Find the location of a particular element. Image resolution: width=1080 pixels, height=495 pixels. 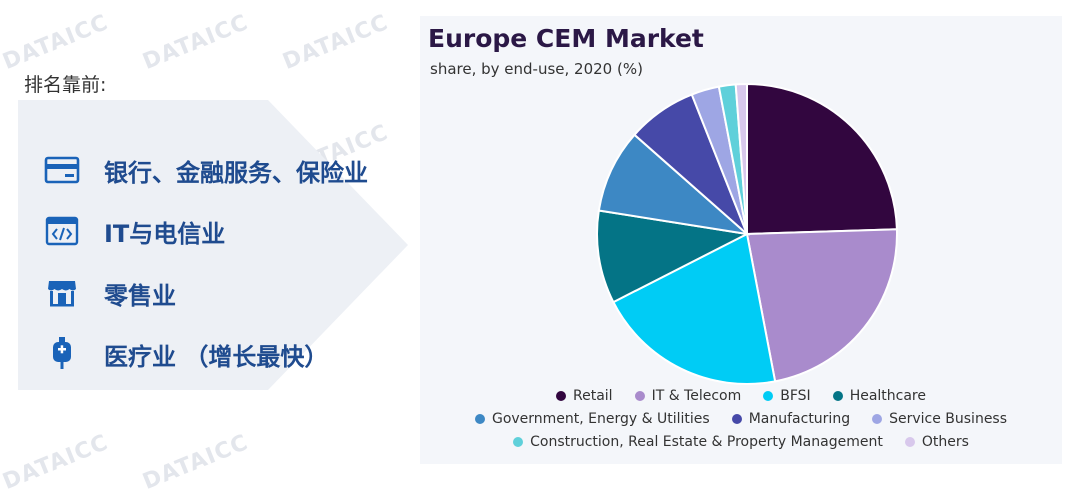

legend-label: Healthcare is located at coordinates (887, 396).